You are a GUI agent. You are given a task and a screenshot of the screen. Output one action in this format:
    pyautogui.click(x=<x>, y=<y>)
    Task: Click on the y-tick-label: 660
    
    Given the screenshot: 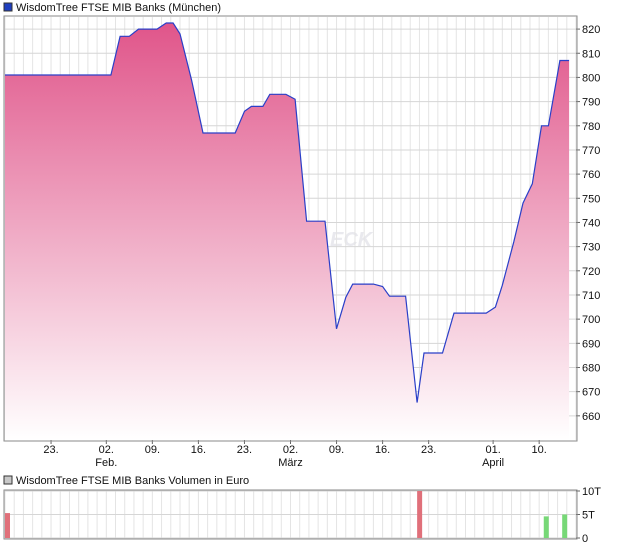 What is the action you would take?
    pyautogui.click(x=591, y=417)
    